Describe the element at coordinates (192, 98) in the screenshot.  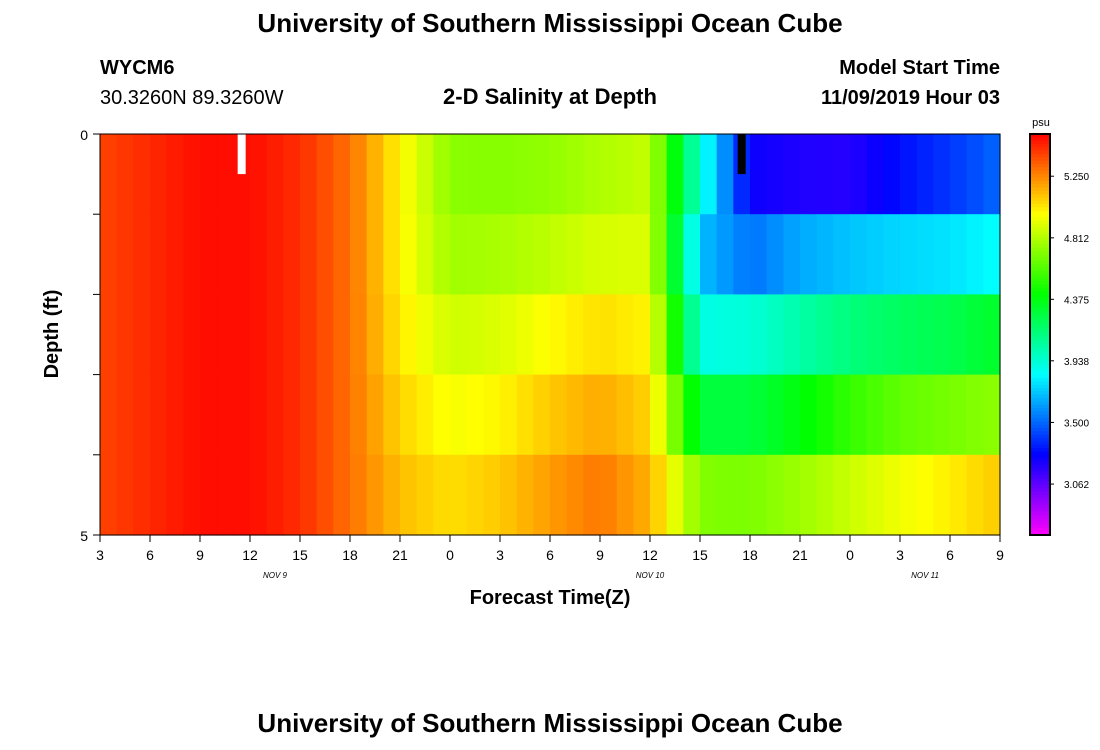
I see `station-coordinates: 30.3260N 89.3260W` at that location.